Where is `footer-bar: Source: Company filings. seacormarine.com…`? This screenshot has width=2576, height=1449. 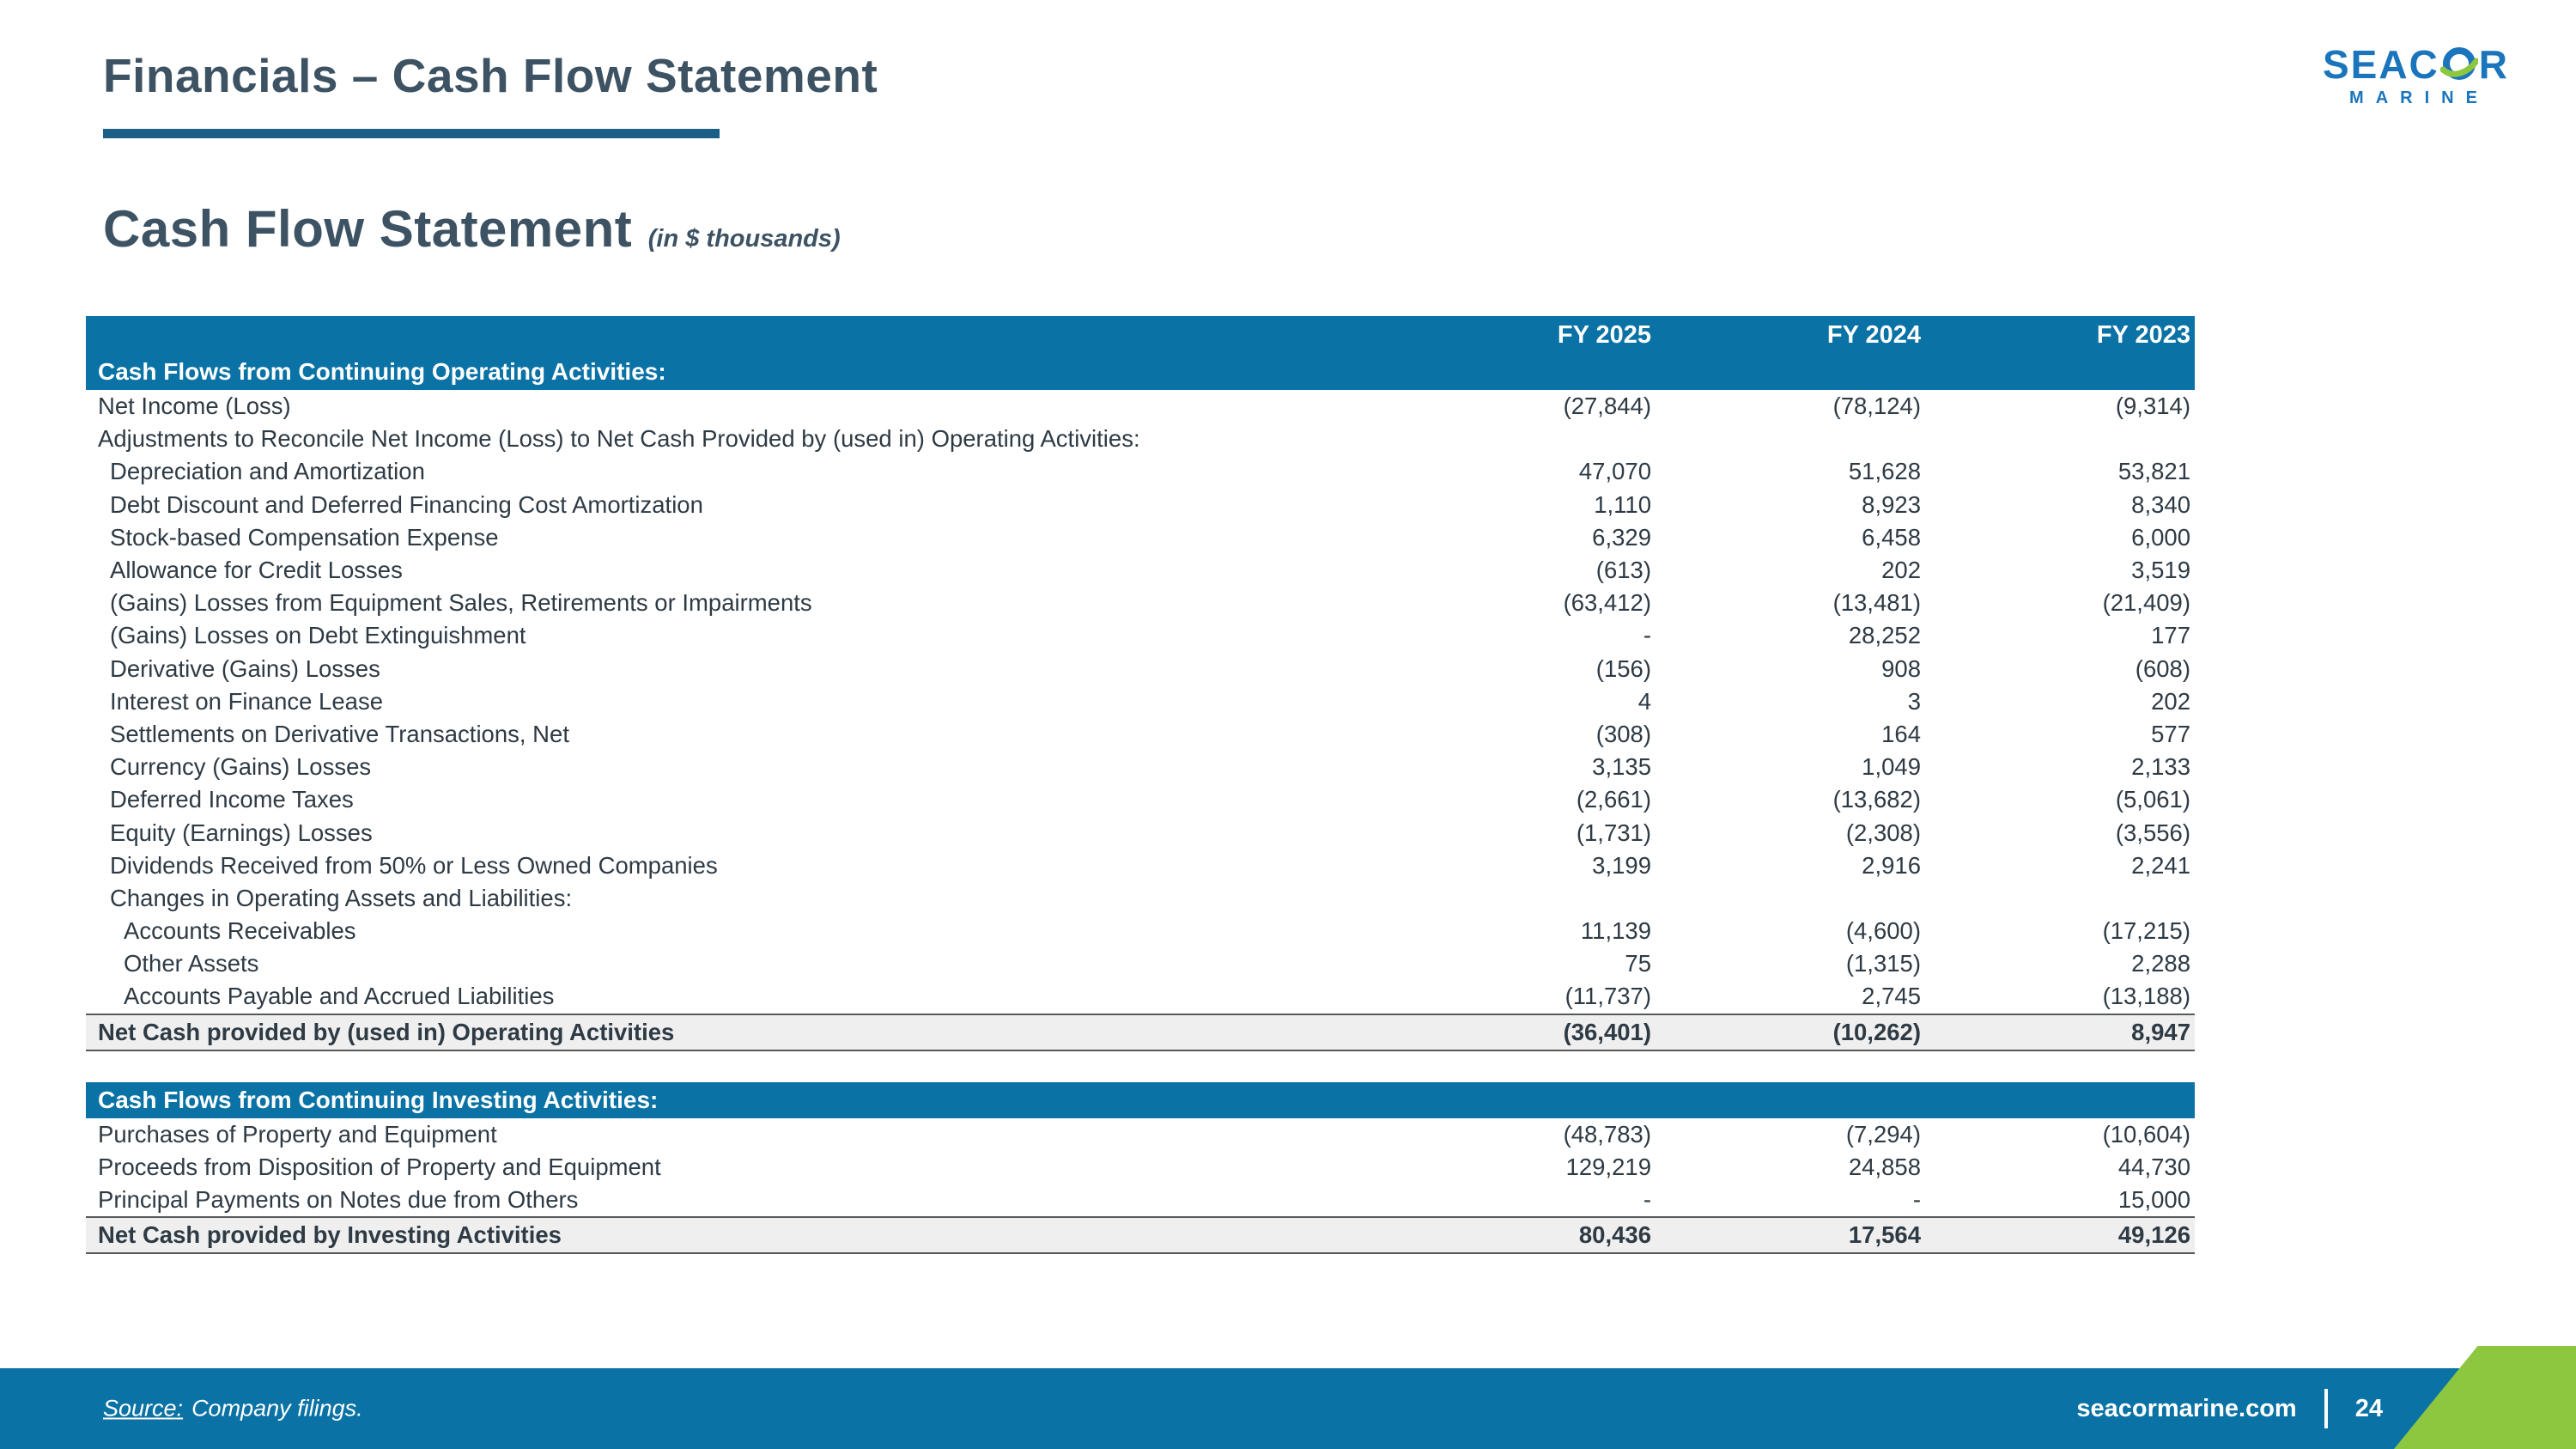
footer-bar: Source: Company filings. seacormarine.com… is located at coordinates (1288, 1408).